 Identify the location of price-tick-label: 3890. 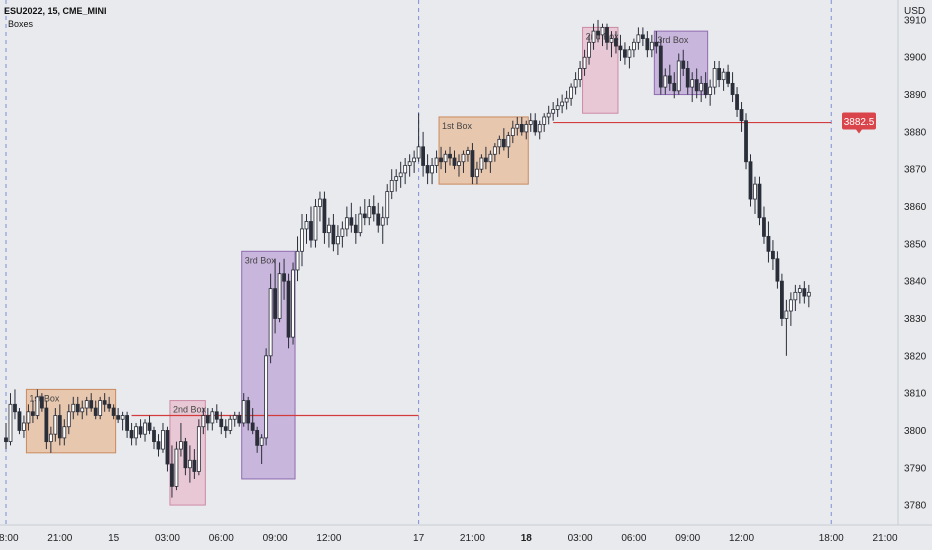
(915, 95).